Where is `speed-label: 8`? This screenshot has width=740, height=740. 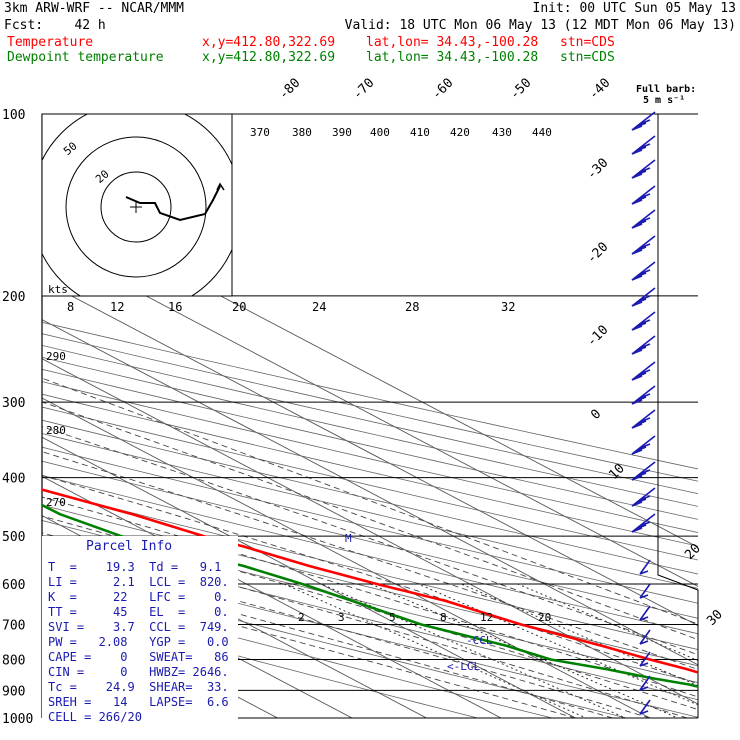
speed-label: 8 is located at coordinates (70, 307).